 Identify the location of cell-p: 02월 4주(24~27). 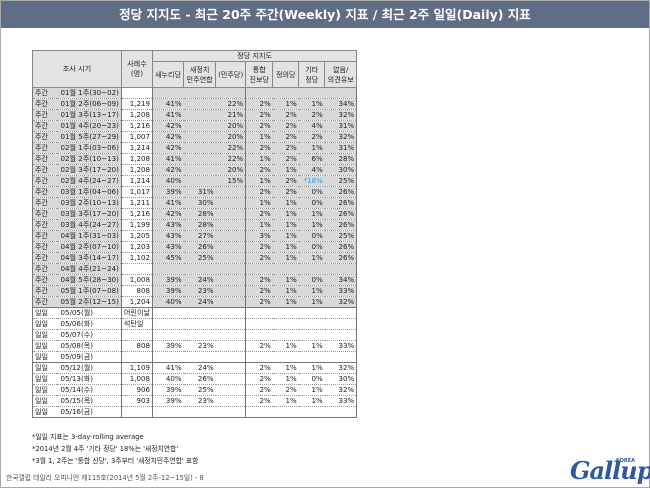
(89, 181).